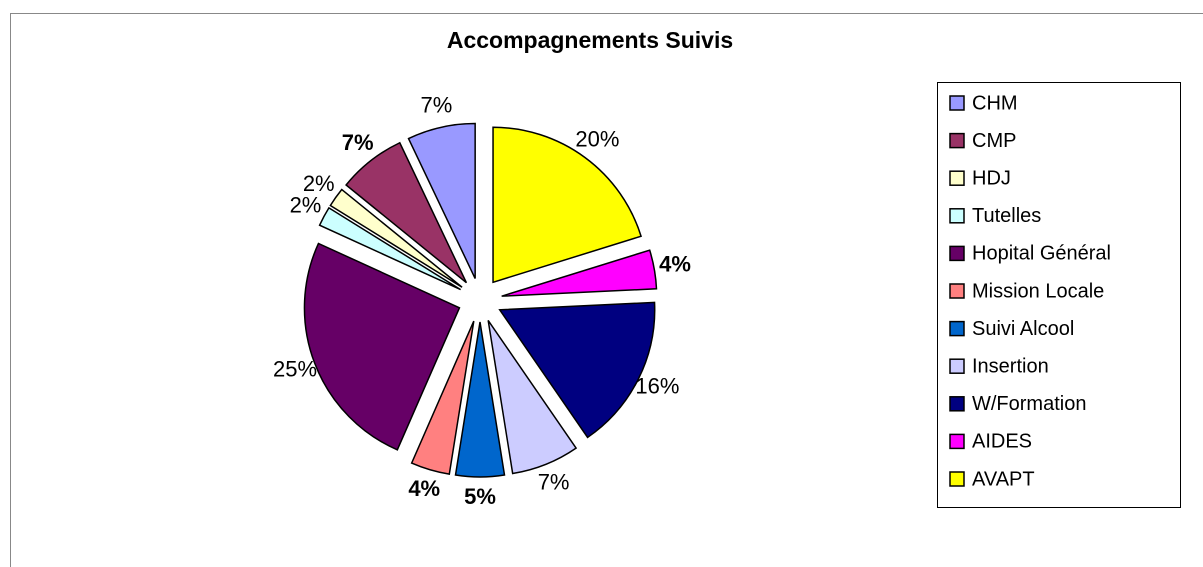 The height and width of the screenshot is (567, 1203). Describe the element at coordinates (1041, 254) in the screenshot. I see `legend-label: Hopital Général` at that location.